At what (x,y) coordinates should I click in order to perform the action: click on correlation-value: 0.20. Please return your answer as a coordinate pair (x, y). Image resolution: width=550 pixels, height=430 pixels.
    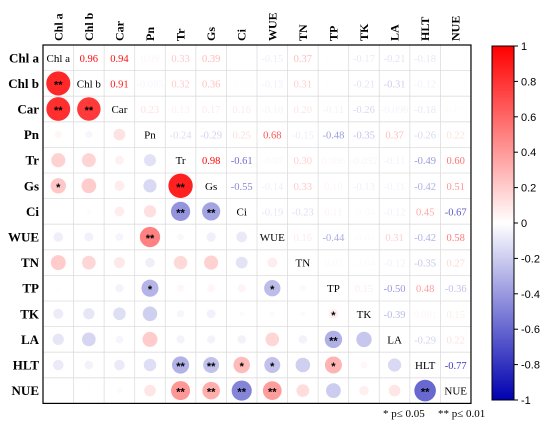
    Looking at the image, I should click on (303, 110).